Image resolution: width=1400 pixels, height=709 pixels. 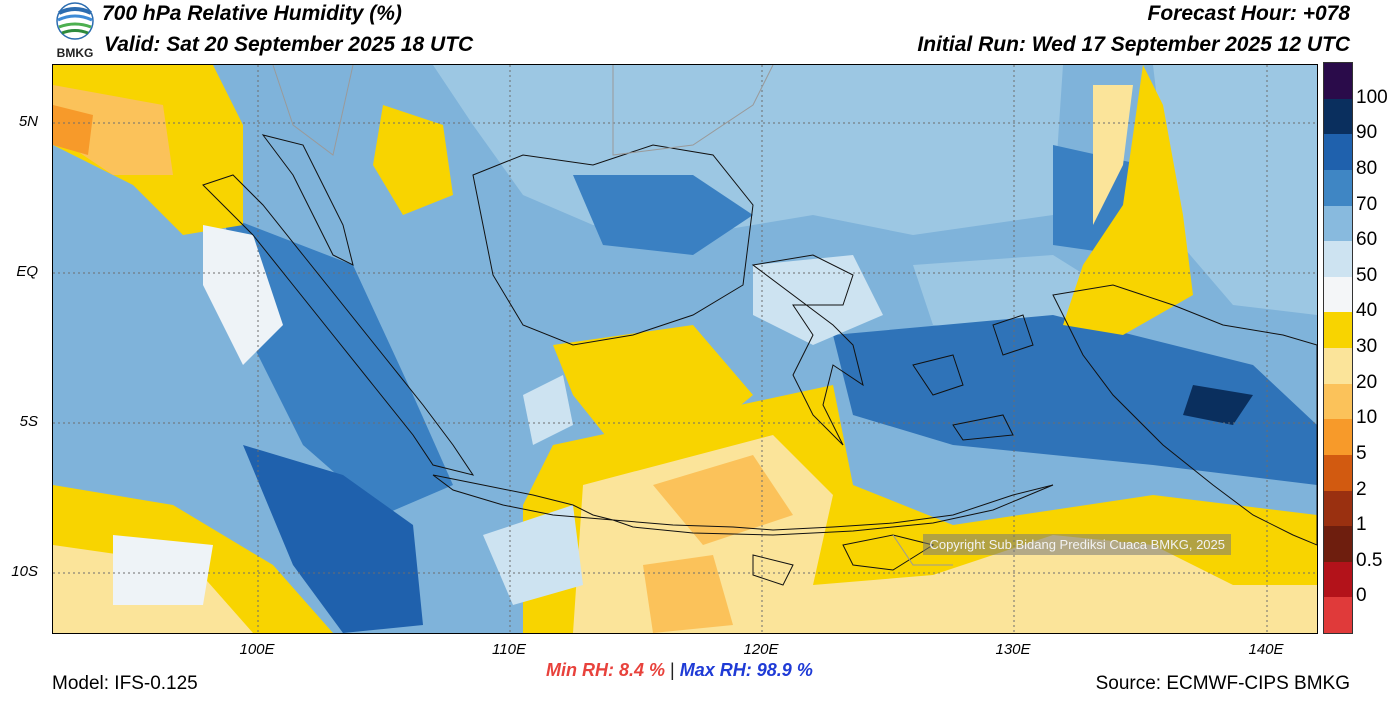 I want to click on colorbar-label: 50, so click(x=1367, y=275).